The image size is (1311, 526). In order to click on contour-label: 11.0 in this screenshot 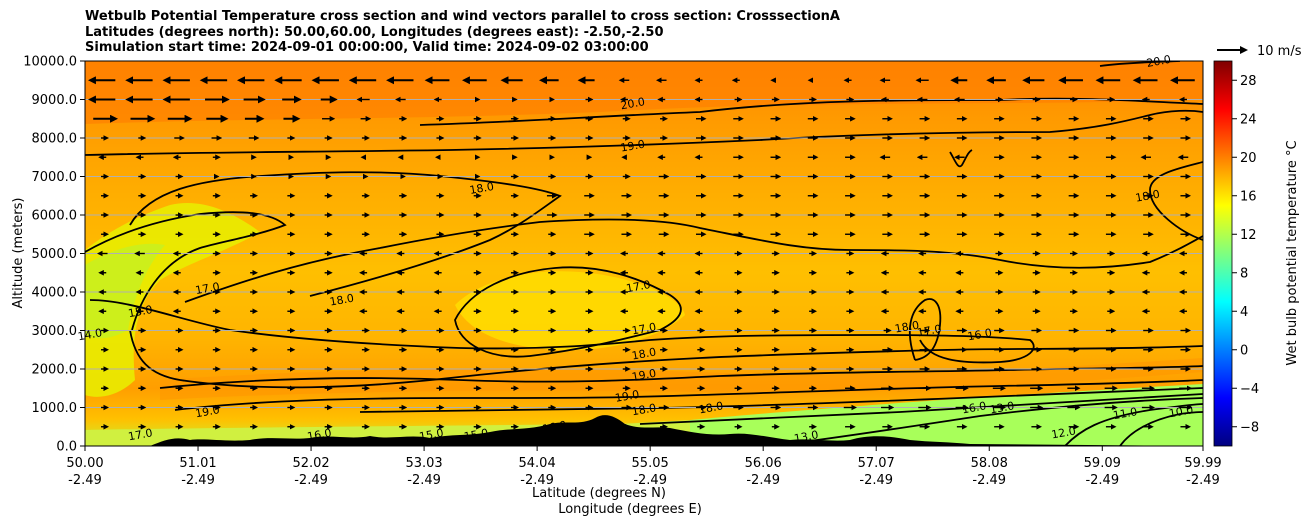, I will do `click(1125, 413)`.